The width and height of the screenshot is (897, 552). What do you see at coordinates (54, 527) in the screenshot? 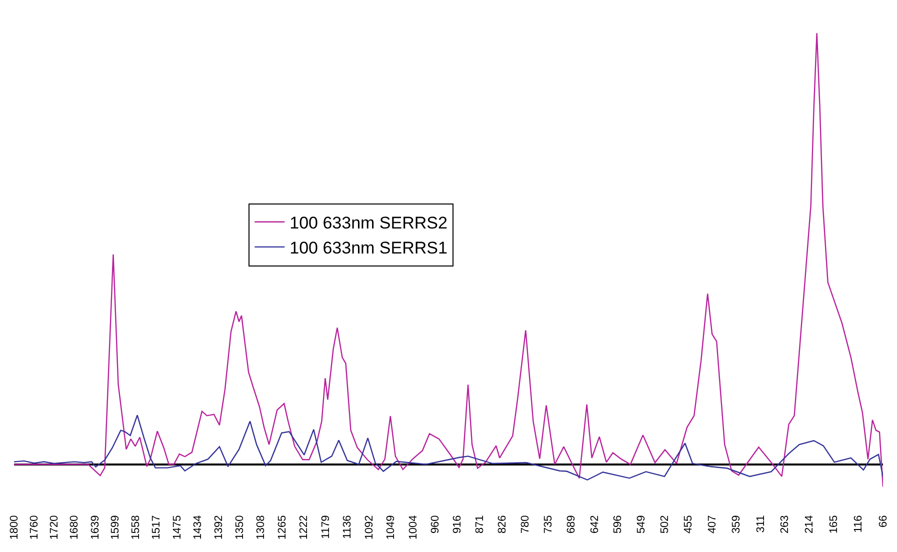
I see `x-tick-label: 1720` at bounding box center [54, 527].